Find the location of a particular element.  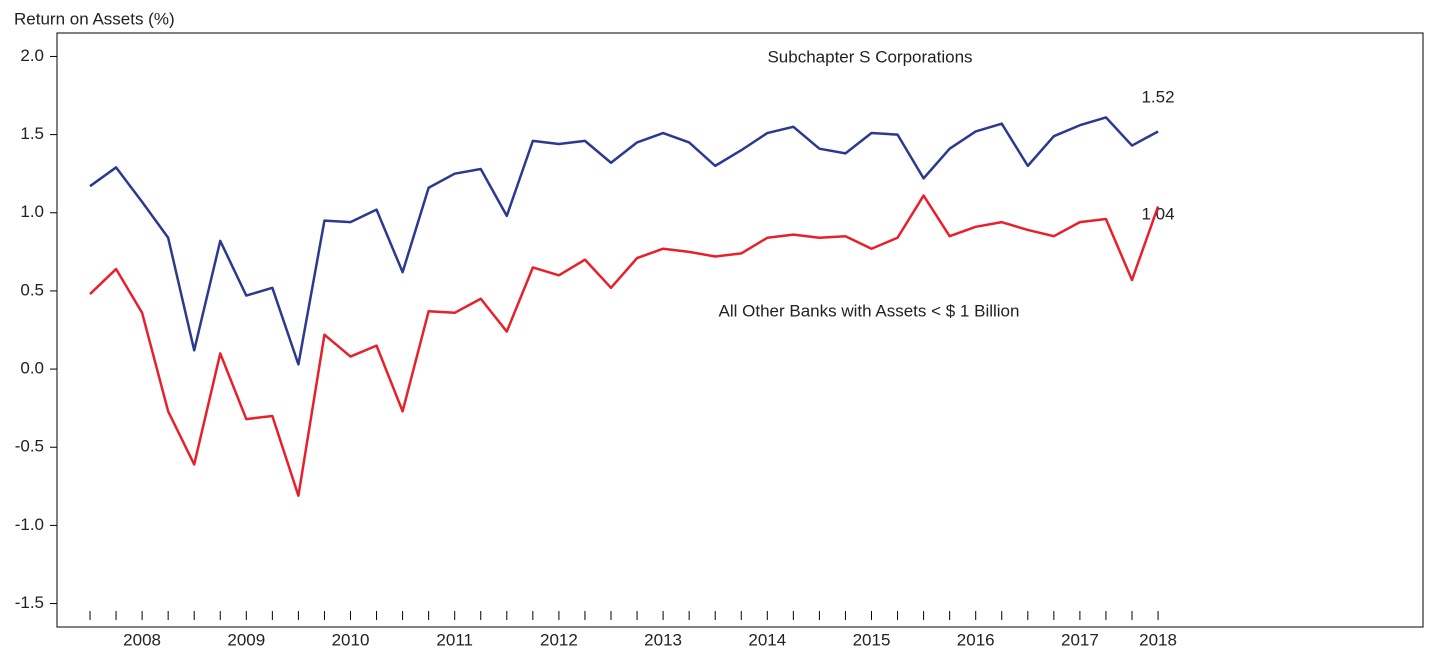

x-tick-label: 2009 is located at coordinates (246, 639).